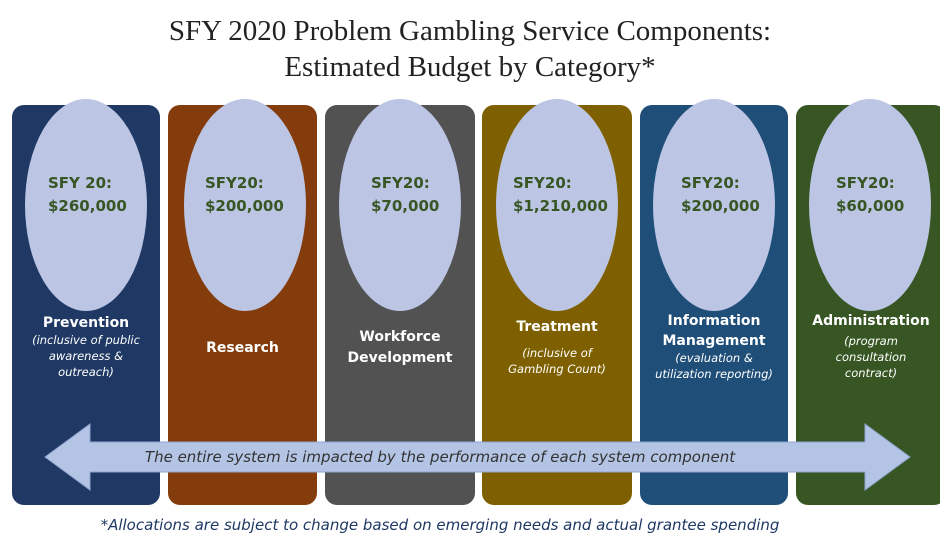 The height and width of the screenshot is (537, 940). What do you see at coordinates (400, 358) in the screenshot?
I see `category-name: Development` at bounding box center [400, 358].